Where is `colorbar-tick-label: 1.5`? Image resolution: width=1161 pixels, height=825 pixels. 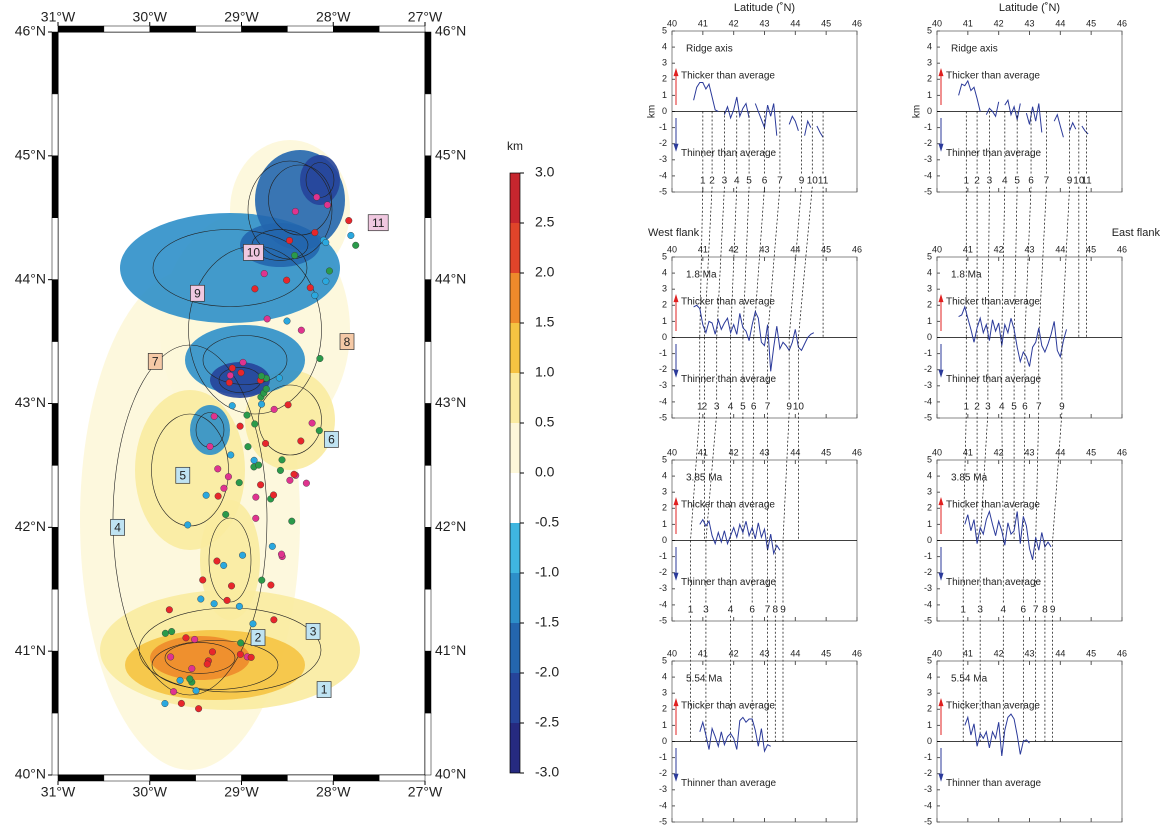
colorbar-tick-label: 1.5 is located at coordinates (545, 322).